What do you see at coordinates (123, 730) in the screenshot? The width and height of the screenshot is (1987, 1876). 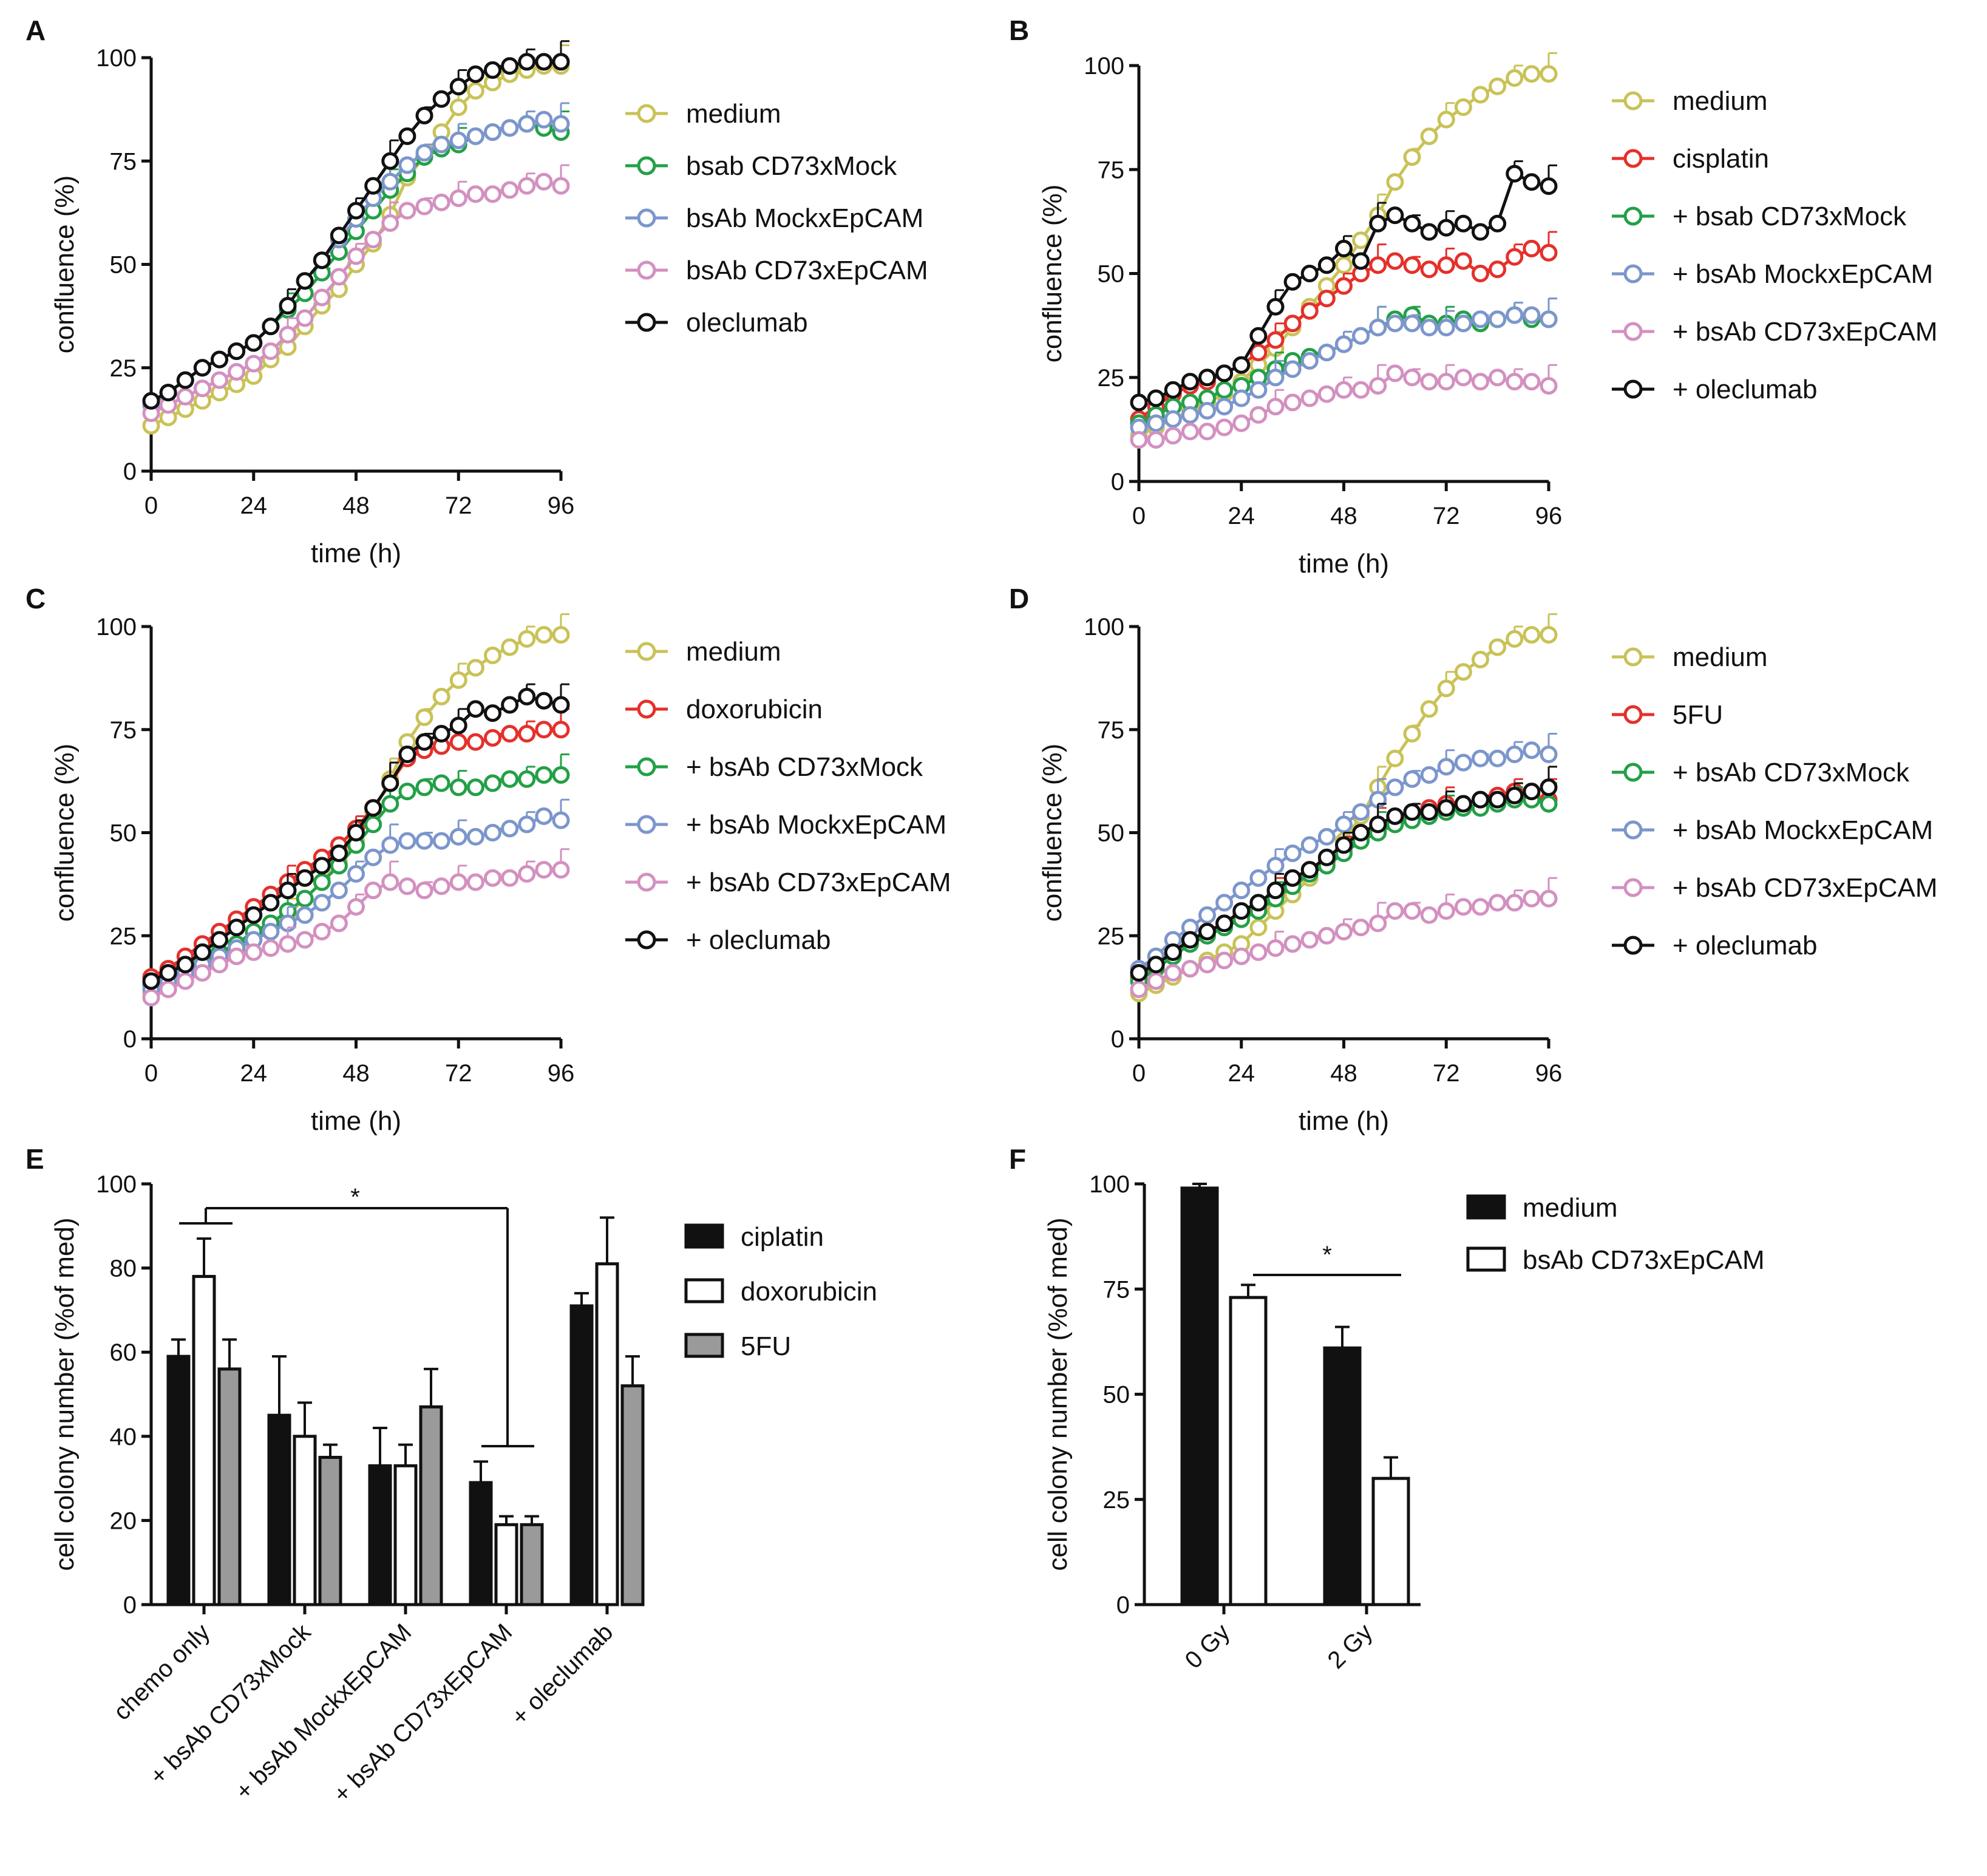 I see `y-tick-label: 75` at bounding box center [123, 730].